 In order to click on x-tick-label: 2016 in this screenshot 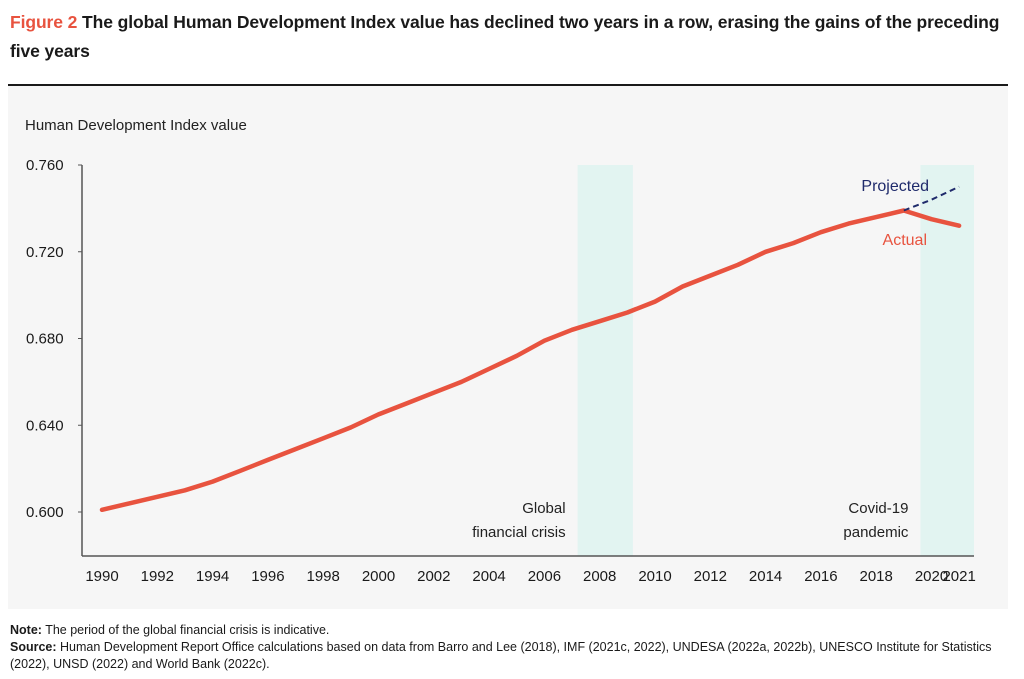, I will do `click(820, 576)`.